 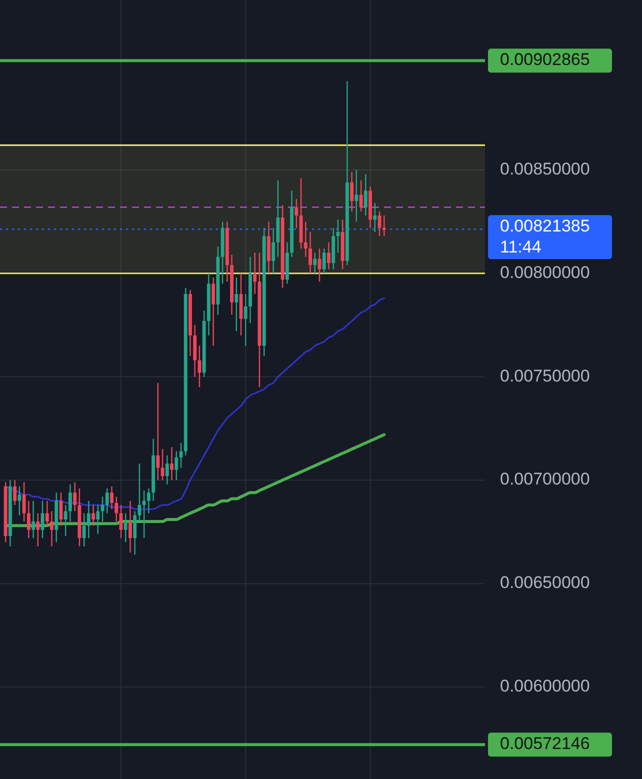 I want to click on y-tick-label: 0.00600000, so click(x=545, y=686).